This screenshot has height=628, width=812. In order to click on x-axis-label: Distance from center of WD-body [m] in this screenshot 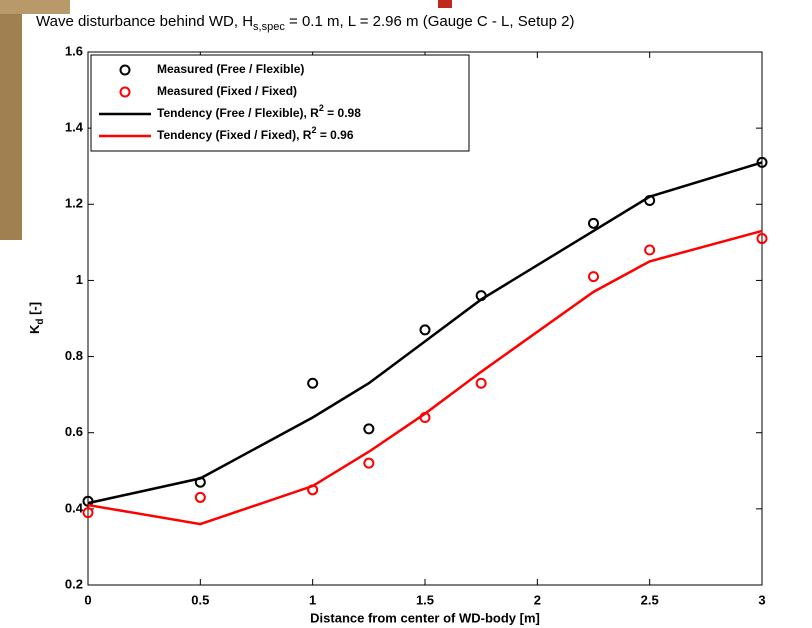, I will do `click(425, 617)`.